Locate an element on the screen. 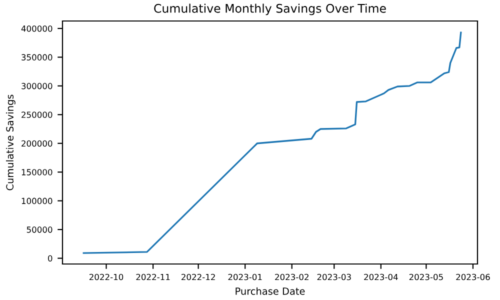 The image size is (500, 300). y-tick-label: 0 is located at coordinates (50, 258).